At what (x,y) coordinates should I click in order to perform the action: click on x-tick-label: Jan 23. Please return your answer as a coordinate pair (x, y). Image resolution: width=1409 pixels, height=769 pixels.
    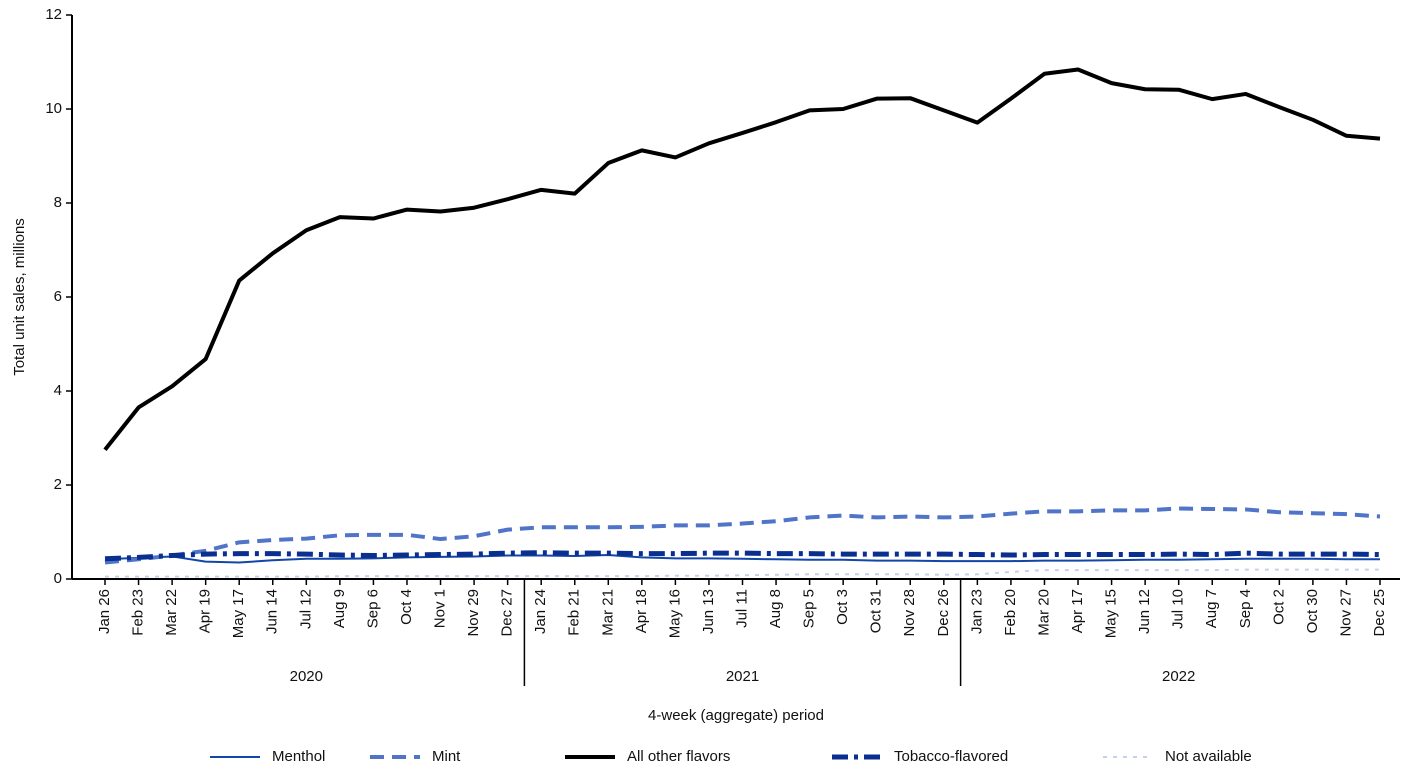
    Looking at the image, I should click on (976, 611).